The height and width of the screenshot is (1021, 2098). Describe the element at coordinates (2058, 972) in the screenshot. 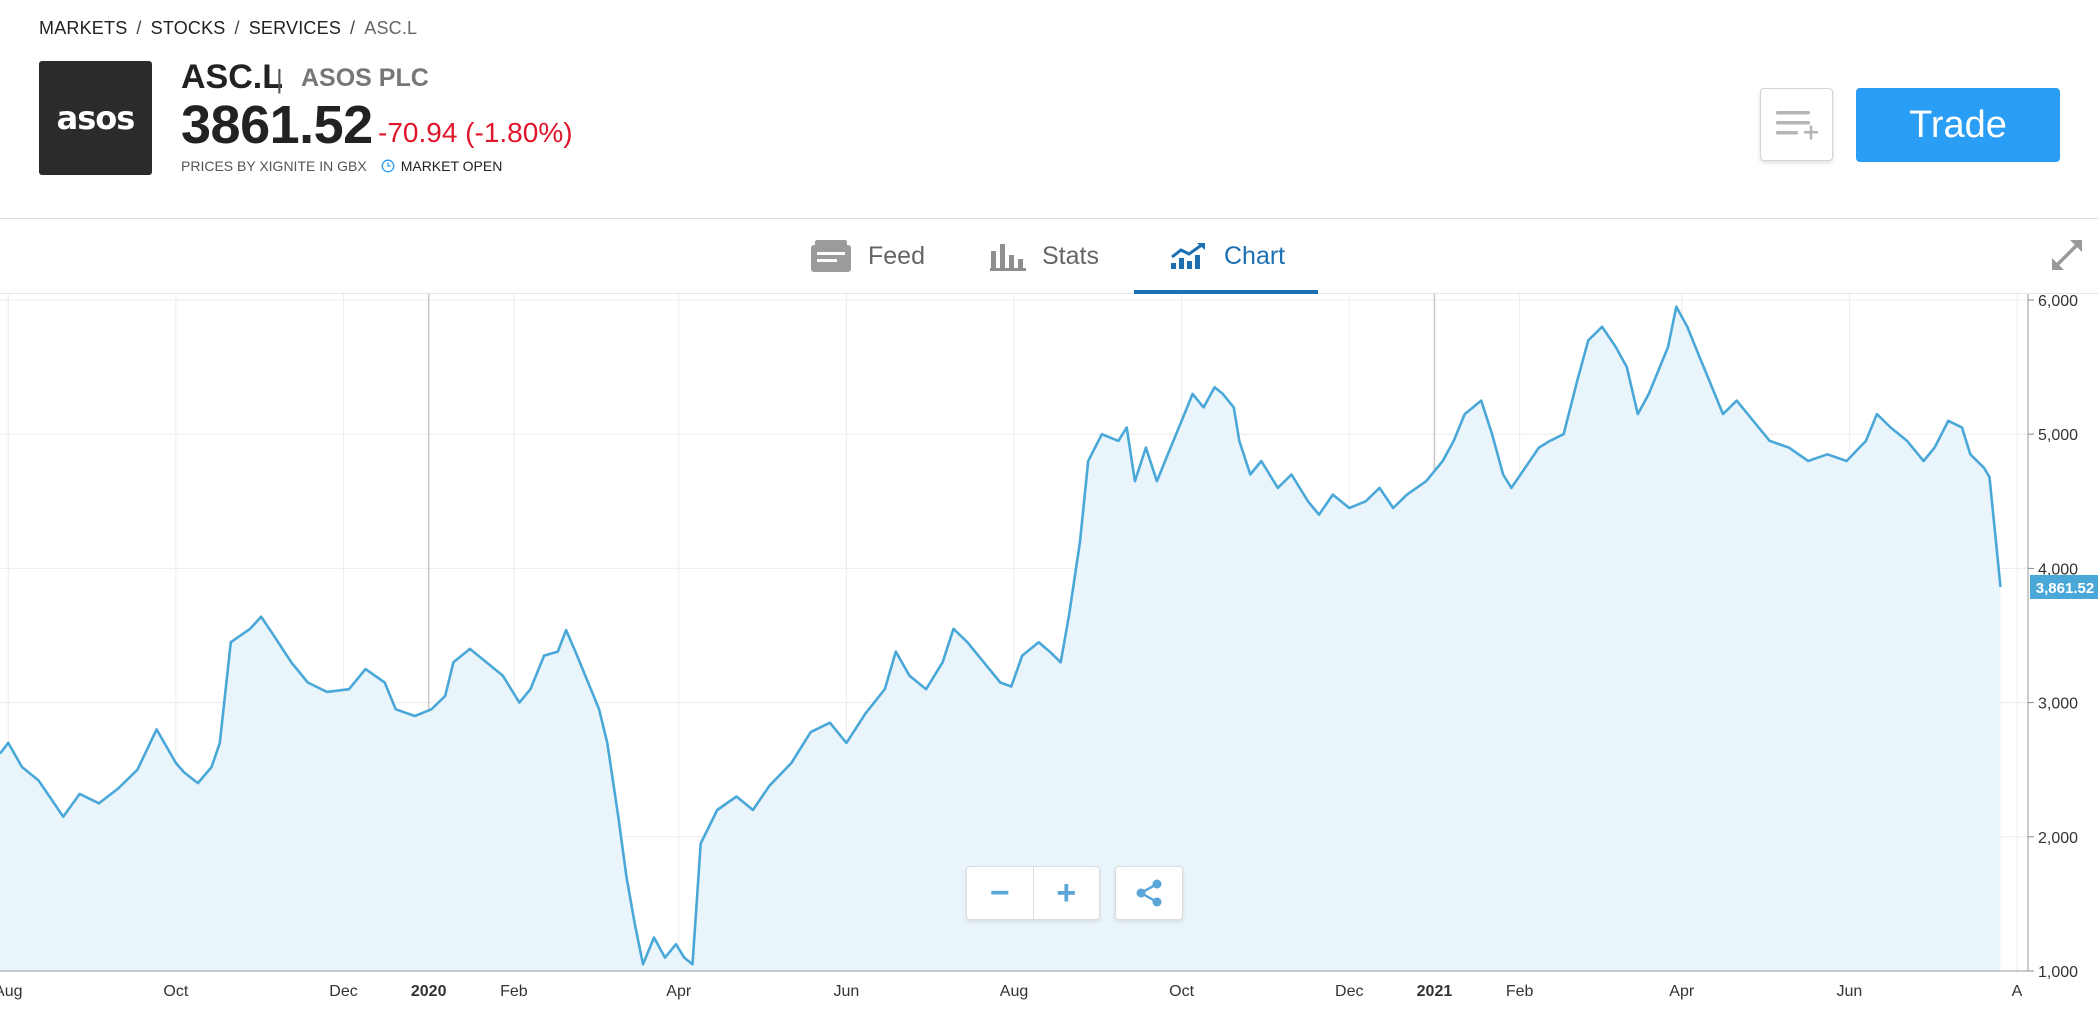

I see `y-tick-label: 1,000` at that location.